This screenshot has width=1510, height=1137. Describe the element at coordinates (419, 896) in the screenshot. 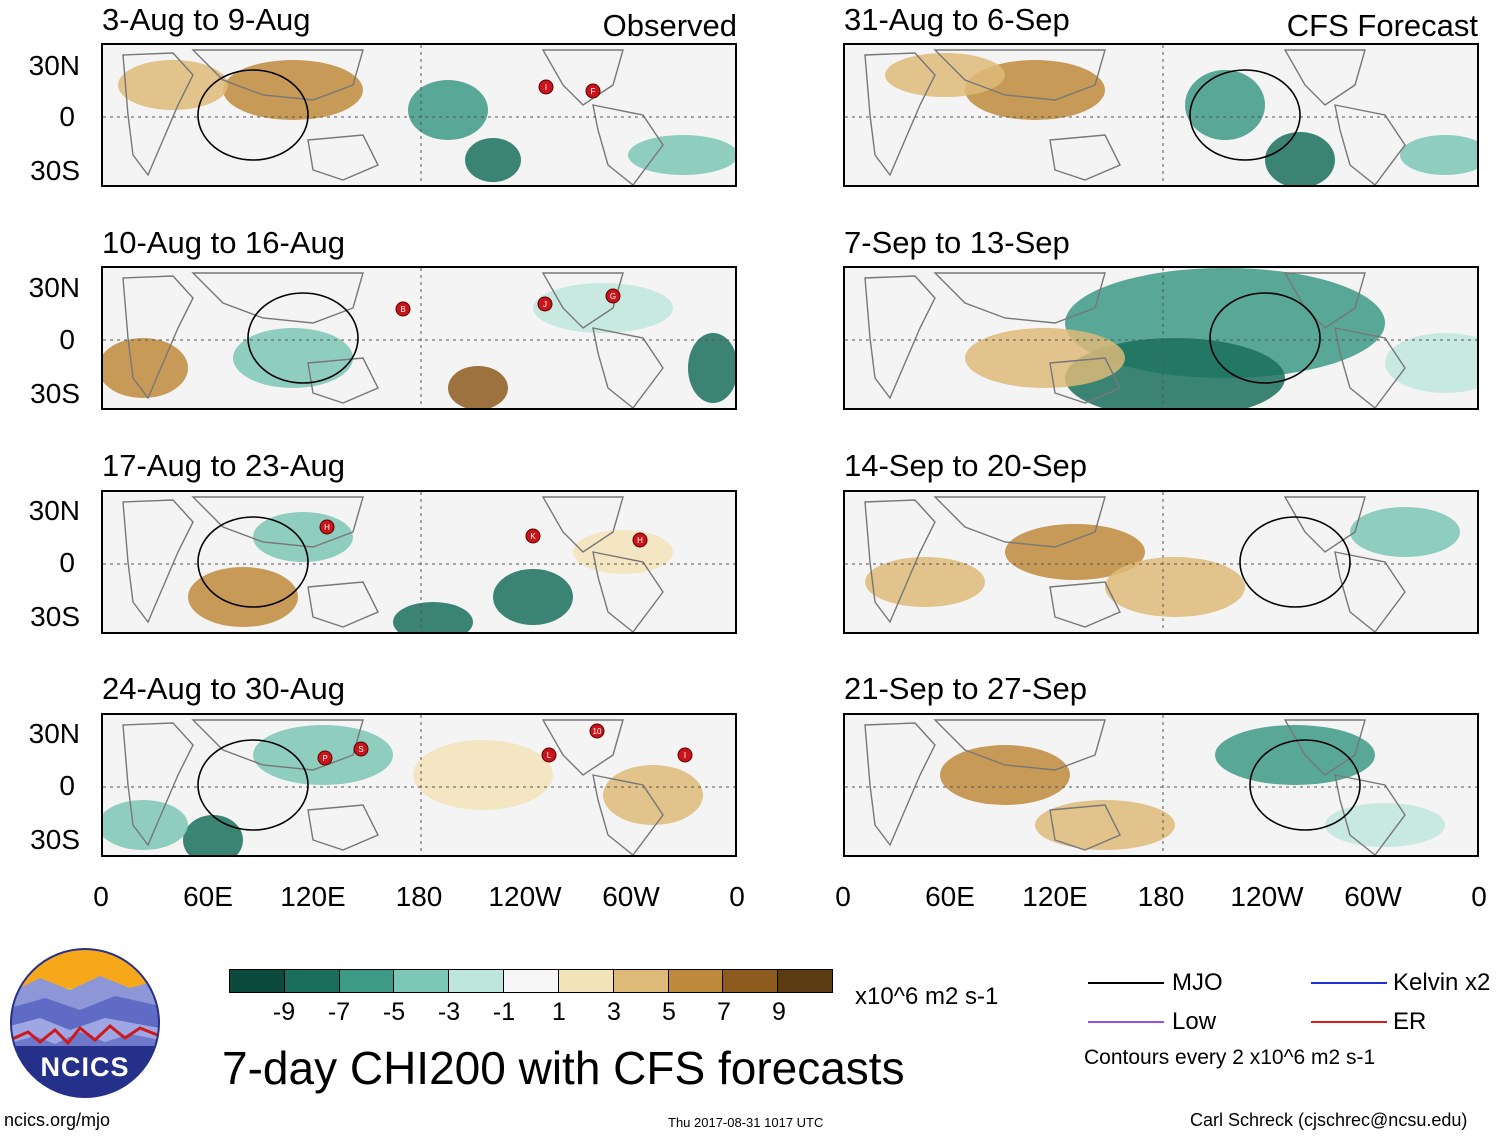

I see `lon-label: 180` at that location.